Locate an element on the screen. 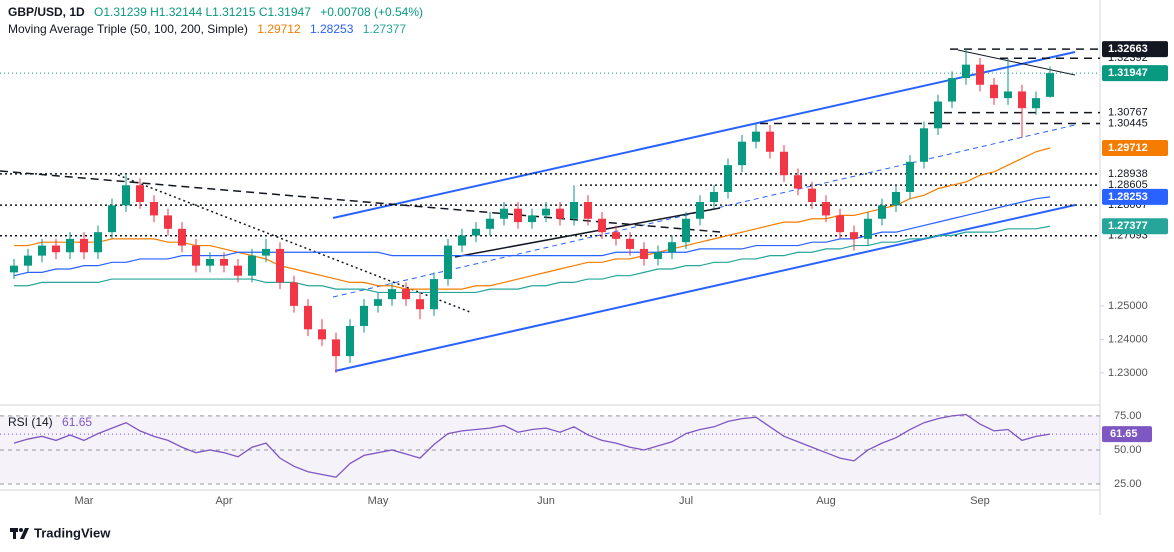  rsi-line is located at coordinates (532, 445).